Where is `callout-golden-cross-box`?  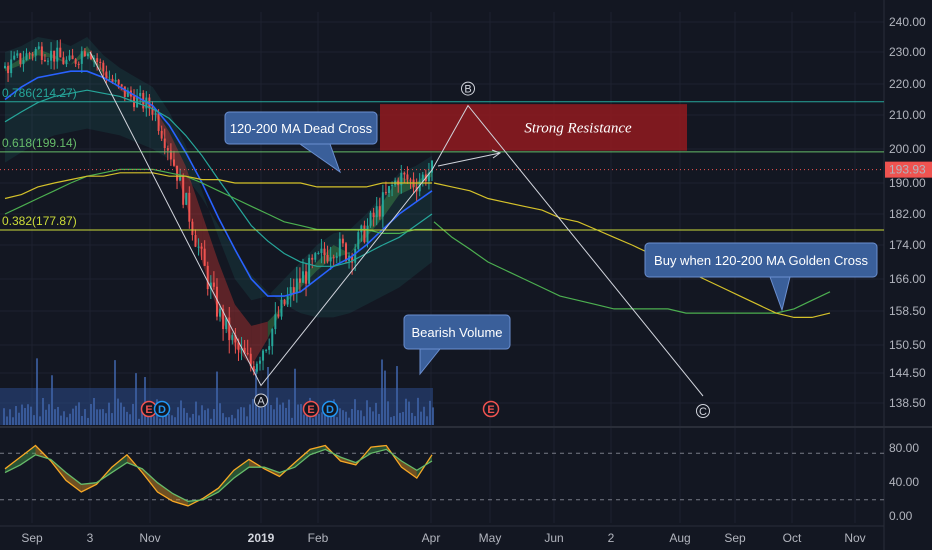
callout-golden-cross-box is located at coordinates (761, 260).